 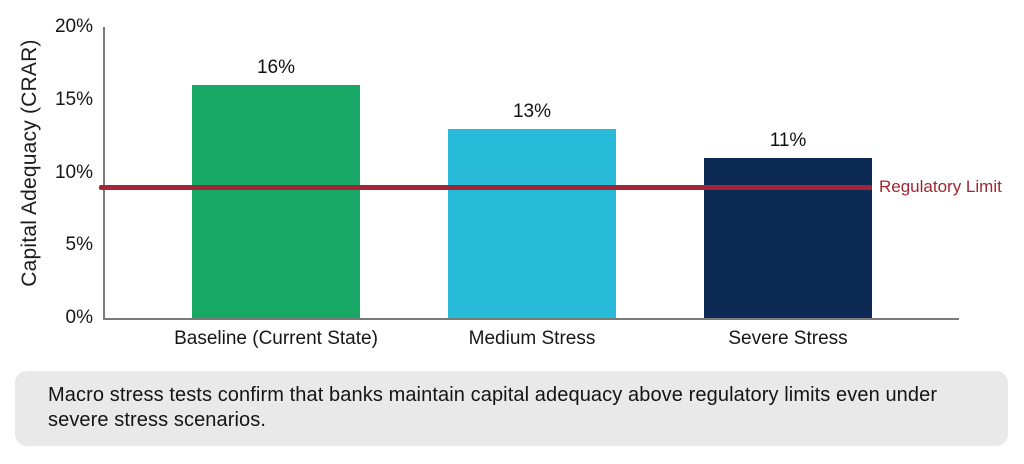 What do you see at coordinates (788, 140) in the screenshot?
I see `bar-value-label: 11%` at bounding box center [788, 140].